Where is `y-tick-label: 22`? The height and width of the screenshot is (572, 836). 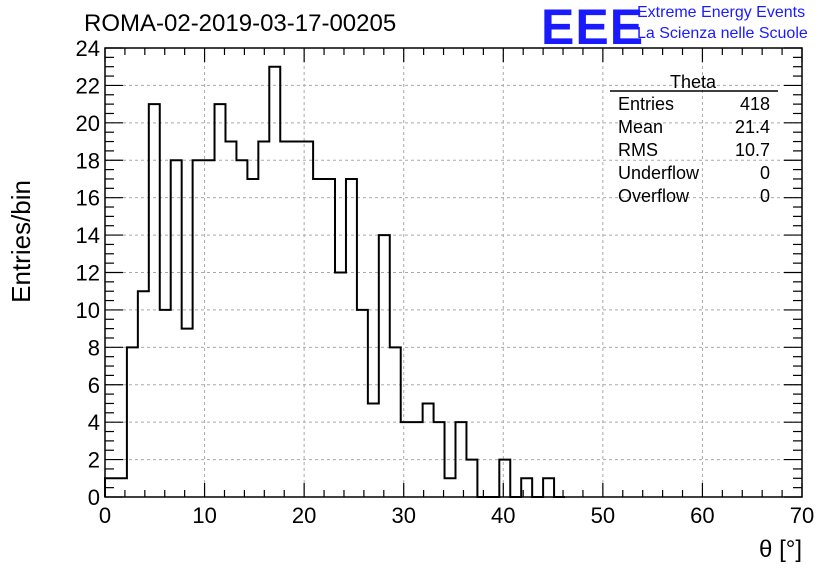
y-tick-label: 22 is located at coordinates (88, 85).